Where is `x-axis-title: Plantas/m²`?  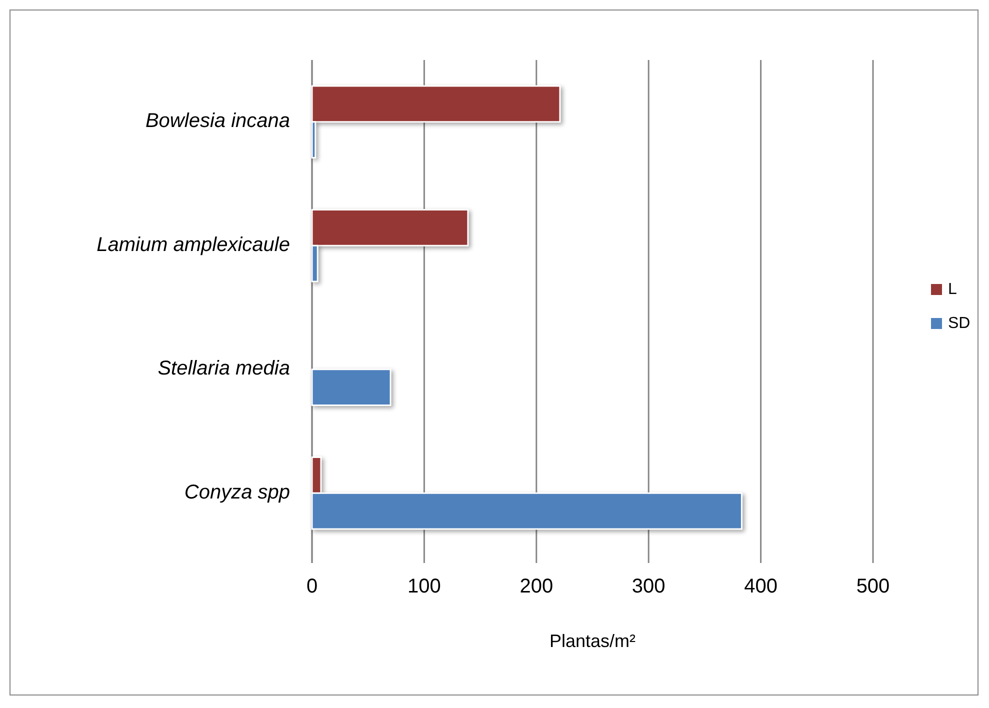
x-axis-title: Plantas/m² is located at coordinates (592, 641).